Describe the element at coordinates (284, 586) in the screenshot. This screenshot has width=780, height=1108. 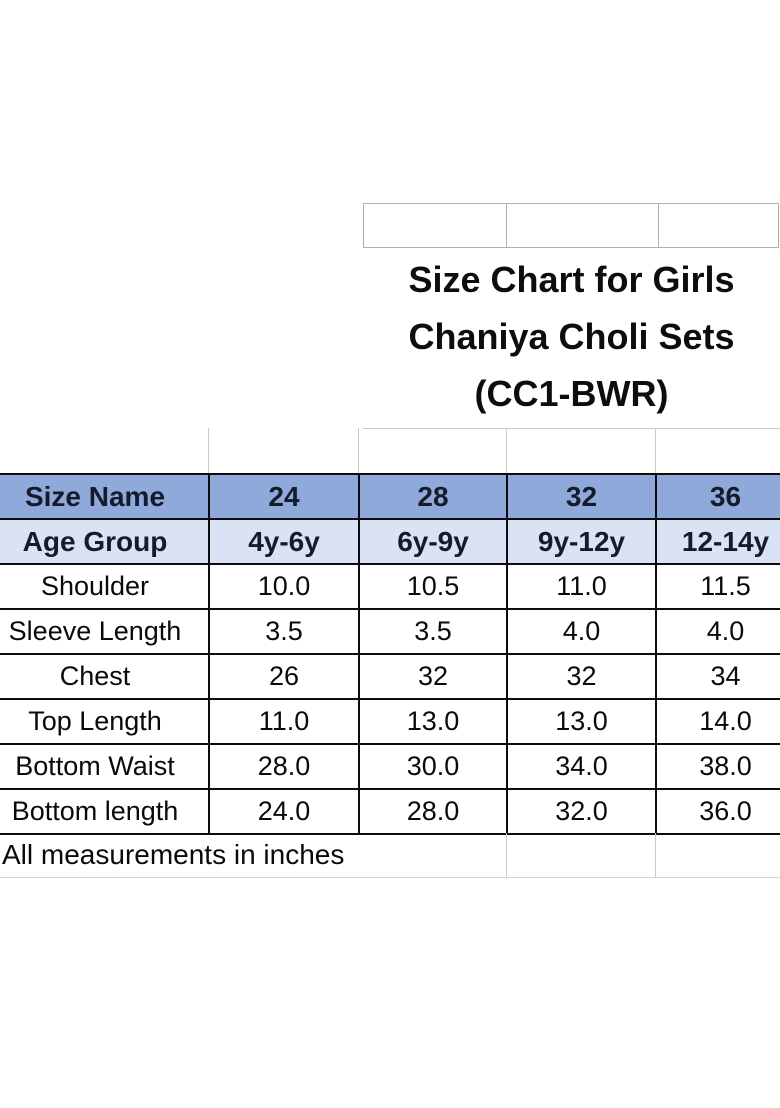
I see `data-cell: 10.0` at that location.